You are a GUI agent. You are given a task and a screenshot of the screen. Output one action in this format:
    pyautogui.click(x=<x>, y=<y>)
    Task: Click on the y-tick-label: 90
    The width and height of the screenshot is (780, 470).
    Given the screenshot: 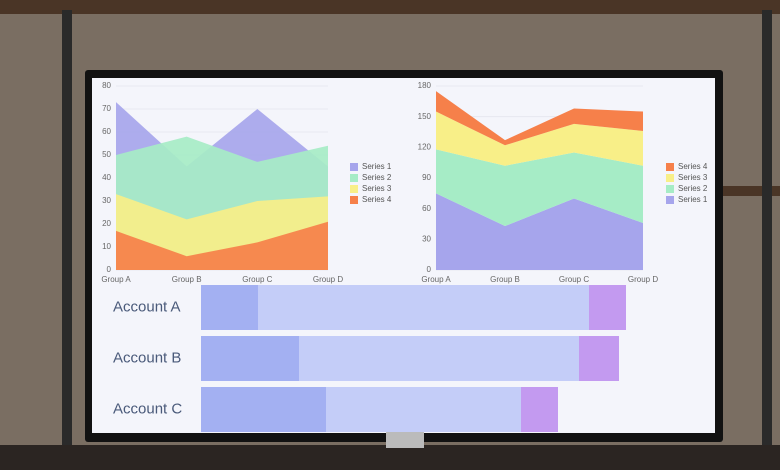 What is the action you would take?
    pyautogui.click(x=426, y=177)
    